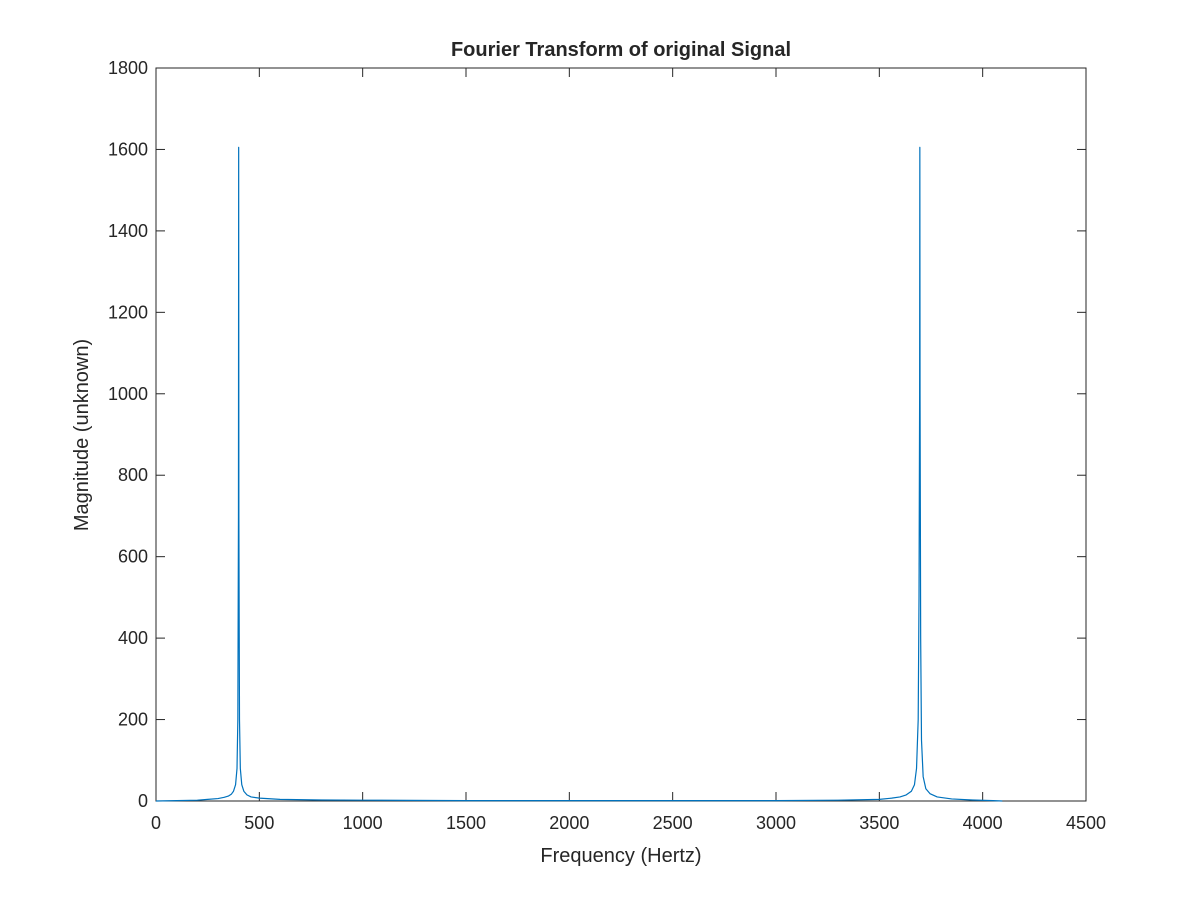 This screenshot has width=1200, height=905. Describe the element at coordinates (156, 823) in the screenshot. I see `x-tick-label: 0` at that location.